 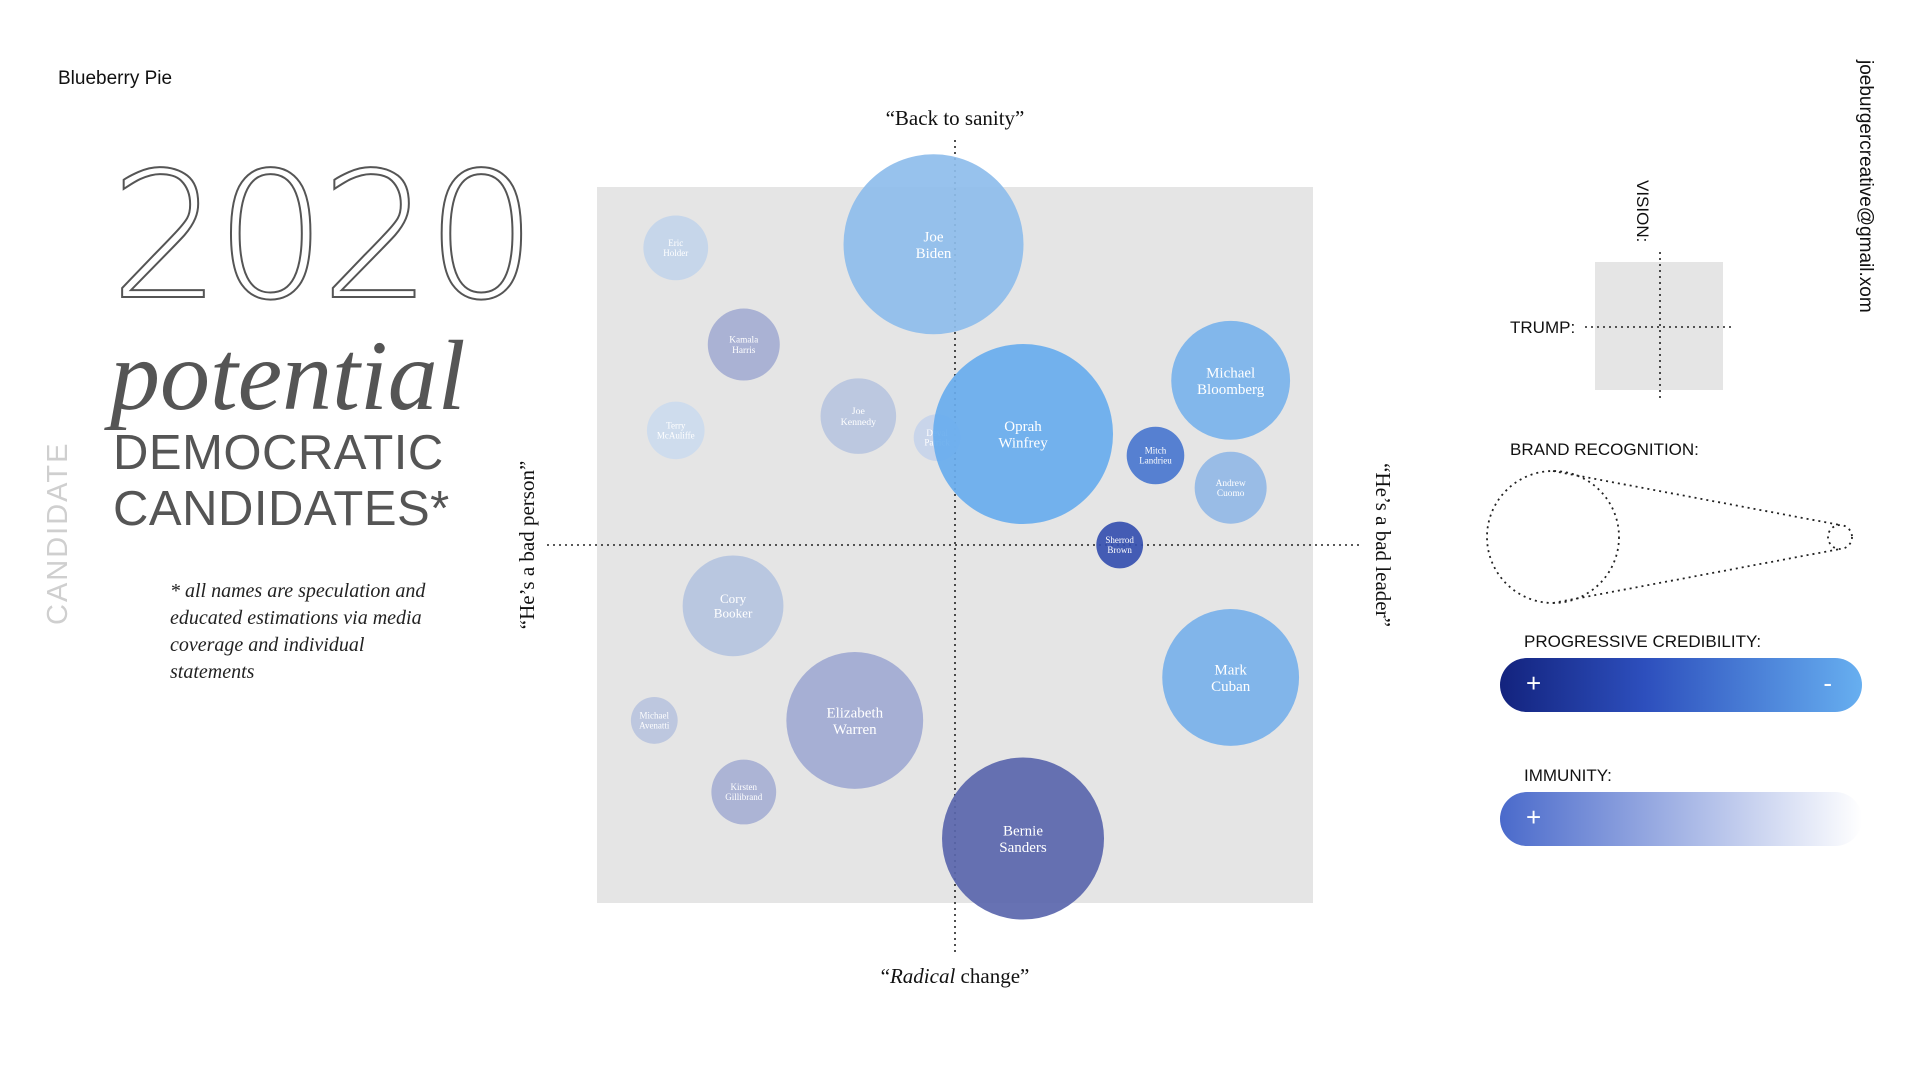 What do you see at coordinates (281, 481) in the screenshot?
I see `title-candidates: DEMOCRATIC CANDIDATES*` at bounding box center [281, 481].